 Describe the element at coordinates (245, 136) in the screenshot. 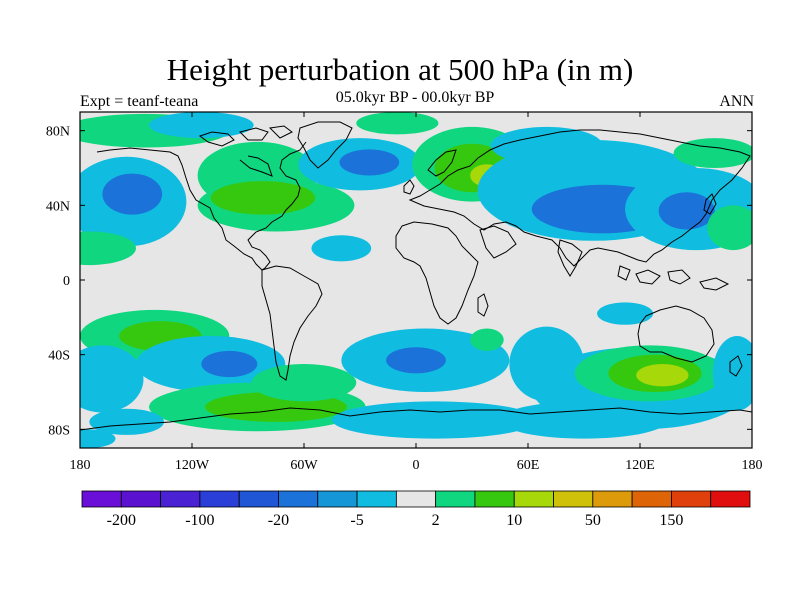

I see `coastline-arctic-islands` at that location.